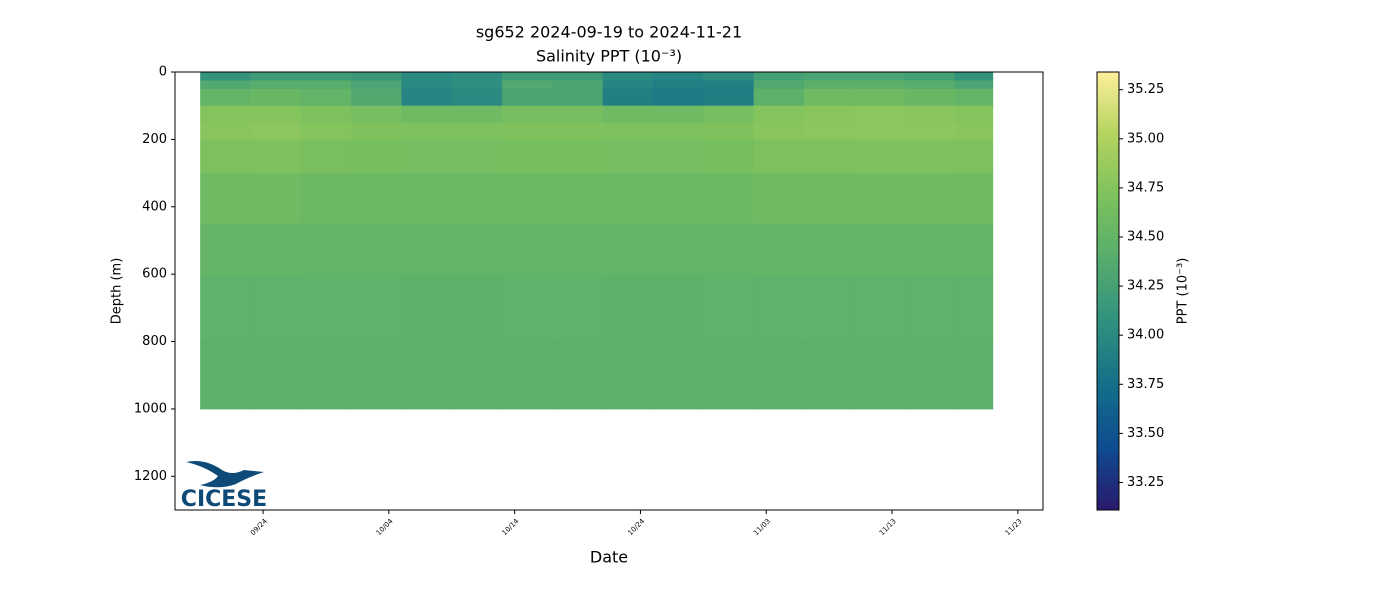  Describe the element at coordinates (224, 499) in the screenshot. I see `logo-text: CICESE` at that location.